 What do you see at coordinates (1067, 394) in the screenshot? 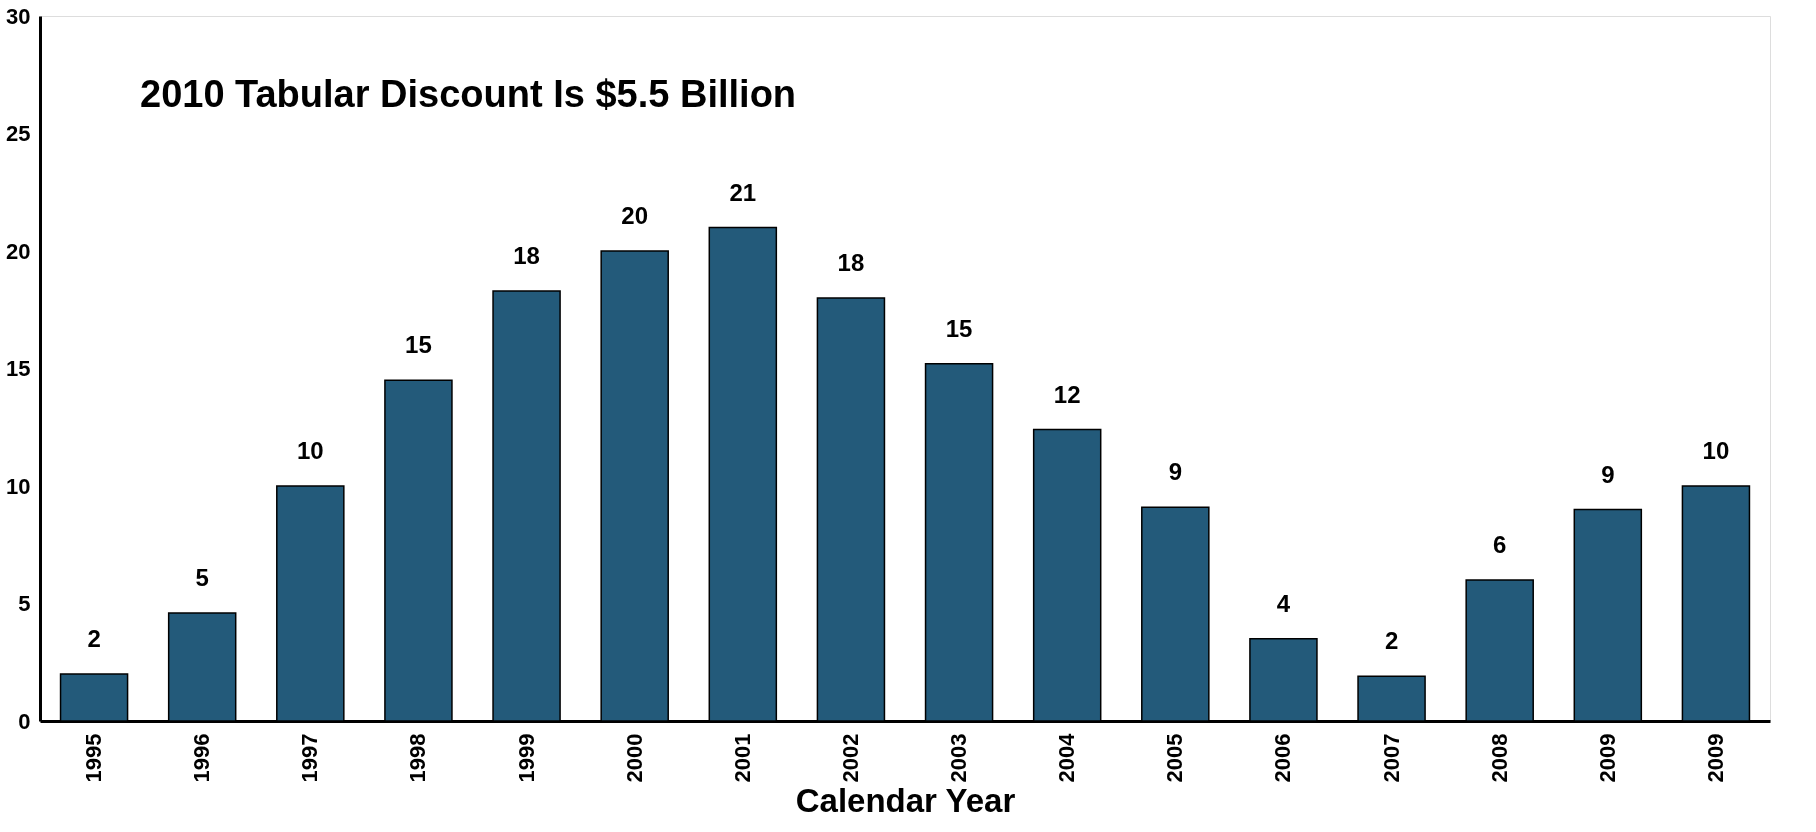
I see `data-label: 12` at bounding box center [1067, 394].